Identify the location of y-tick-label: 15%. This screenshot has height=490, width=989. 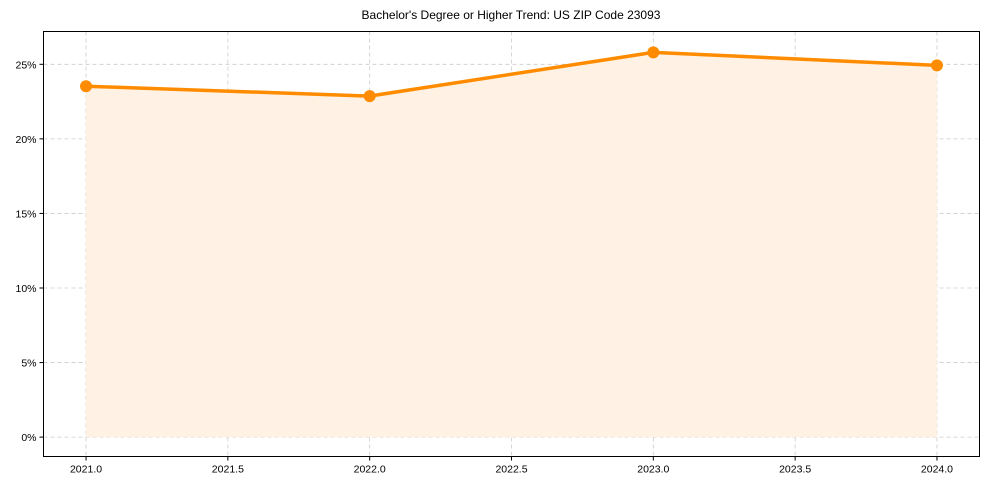
(25, 214).